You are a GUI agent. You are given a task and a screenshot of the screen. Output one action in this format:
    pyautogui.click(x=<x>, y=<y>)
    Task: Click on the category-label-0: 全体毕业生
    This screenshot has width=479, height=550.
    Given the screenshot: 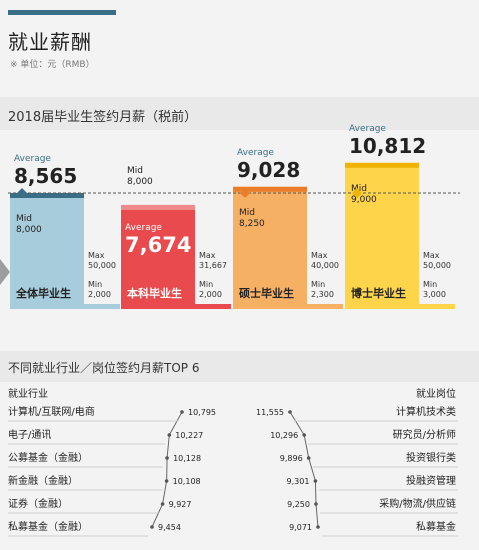 What is the action you would take?
    pyautogui.click(x=43, y=293)
    